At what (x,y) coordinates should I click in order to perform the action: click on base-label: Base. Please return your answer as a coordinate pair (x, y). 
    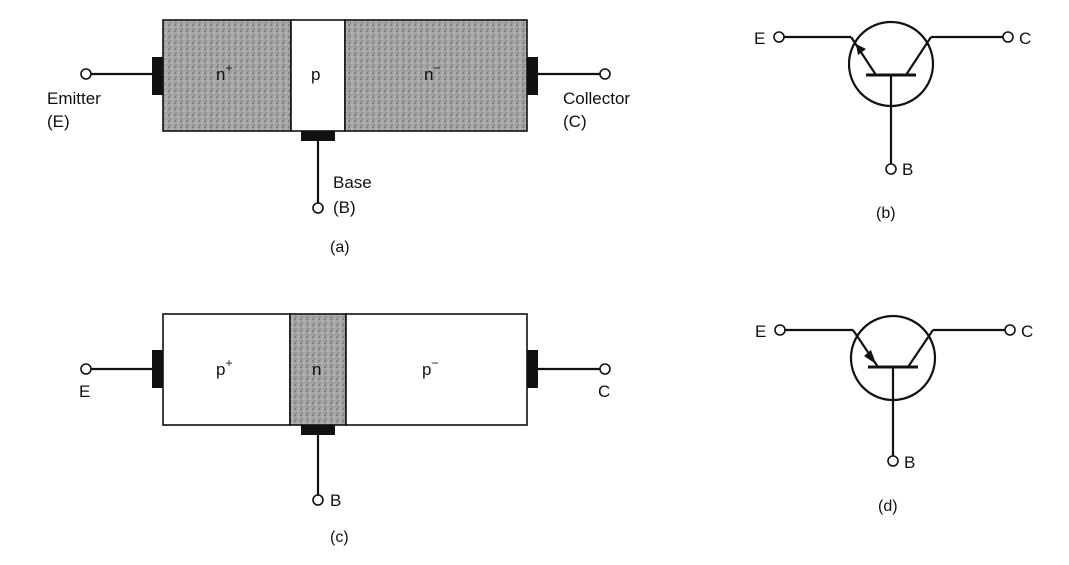
    Looking at the image, I should click on (352, 182).